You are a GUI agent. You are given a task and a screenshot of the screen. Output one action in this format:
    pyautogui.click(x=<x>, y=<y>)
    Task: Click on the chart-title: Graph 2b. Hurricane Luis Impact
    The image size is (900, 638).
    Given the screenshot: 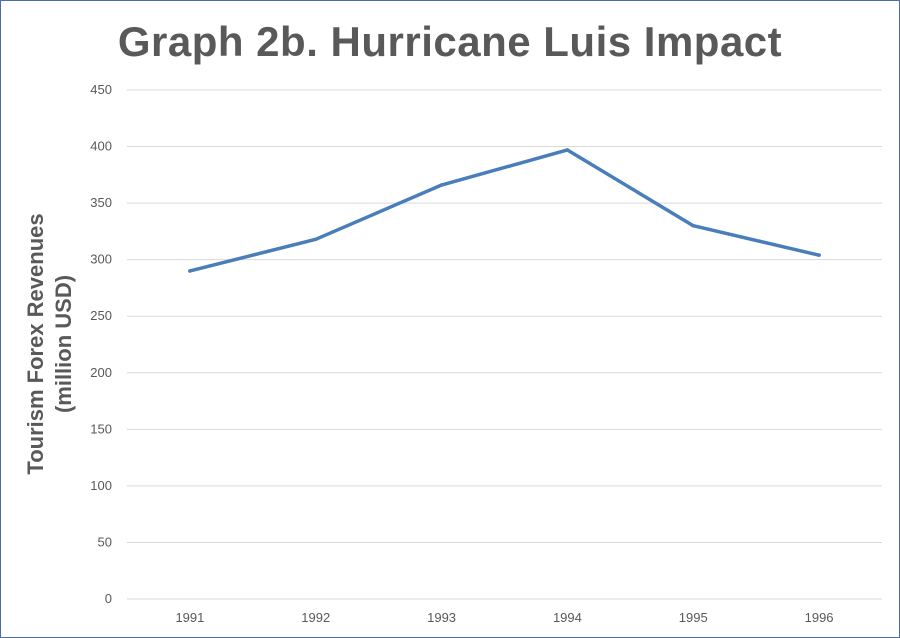 What is the action you would take?
    pyautogui.click(x=450, y=41)
    